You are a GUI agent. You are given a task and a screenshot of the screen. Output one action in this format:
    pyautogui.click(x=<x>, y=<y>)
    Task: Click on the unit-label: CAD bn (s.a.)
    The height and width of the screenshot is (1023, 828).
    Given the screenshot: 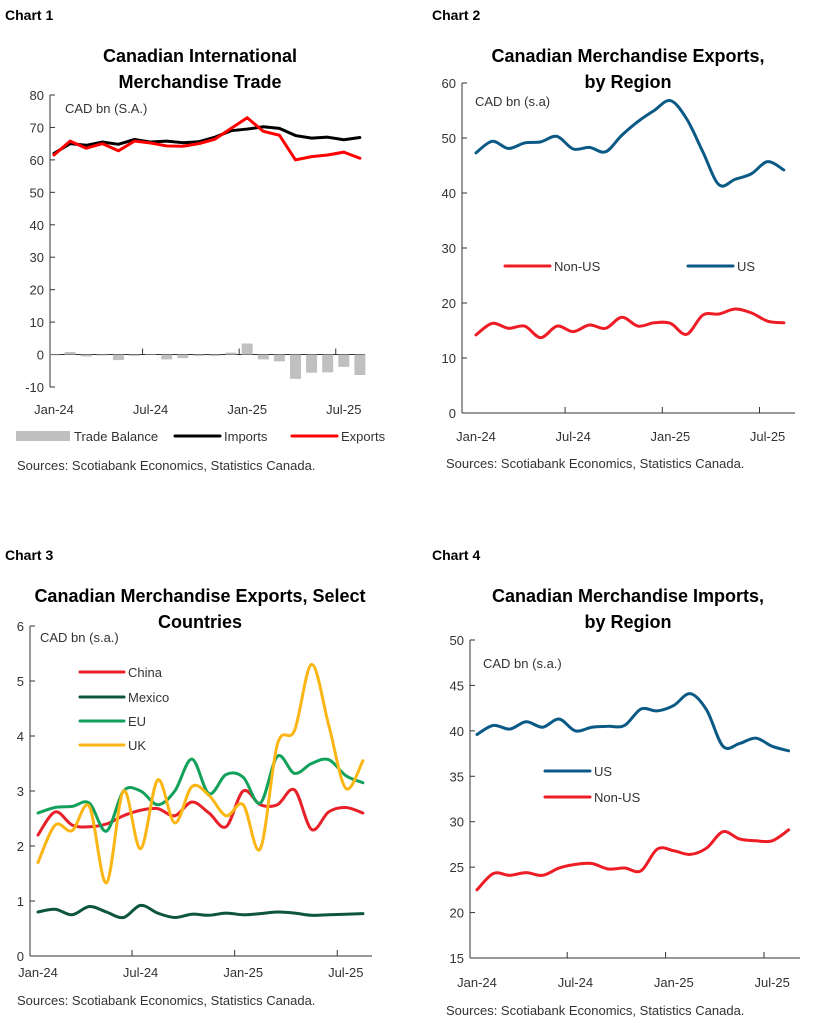 What is the action you would take?
    pyautogui.click(x=79, y=637)
    